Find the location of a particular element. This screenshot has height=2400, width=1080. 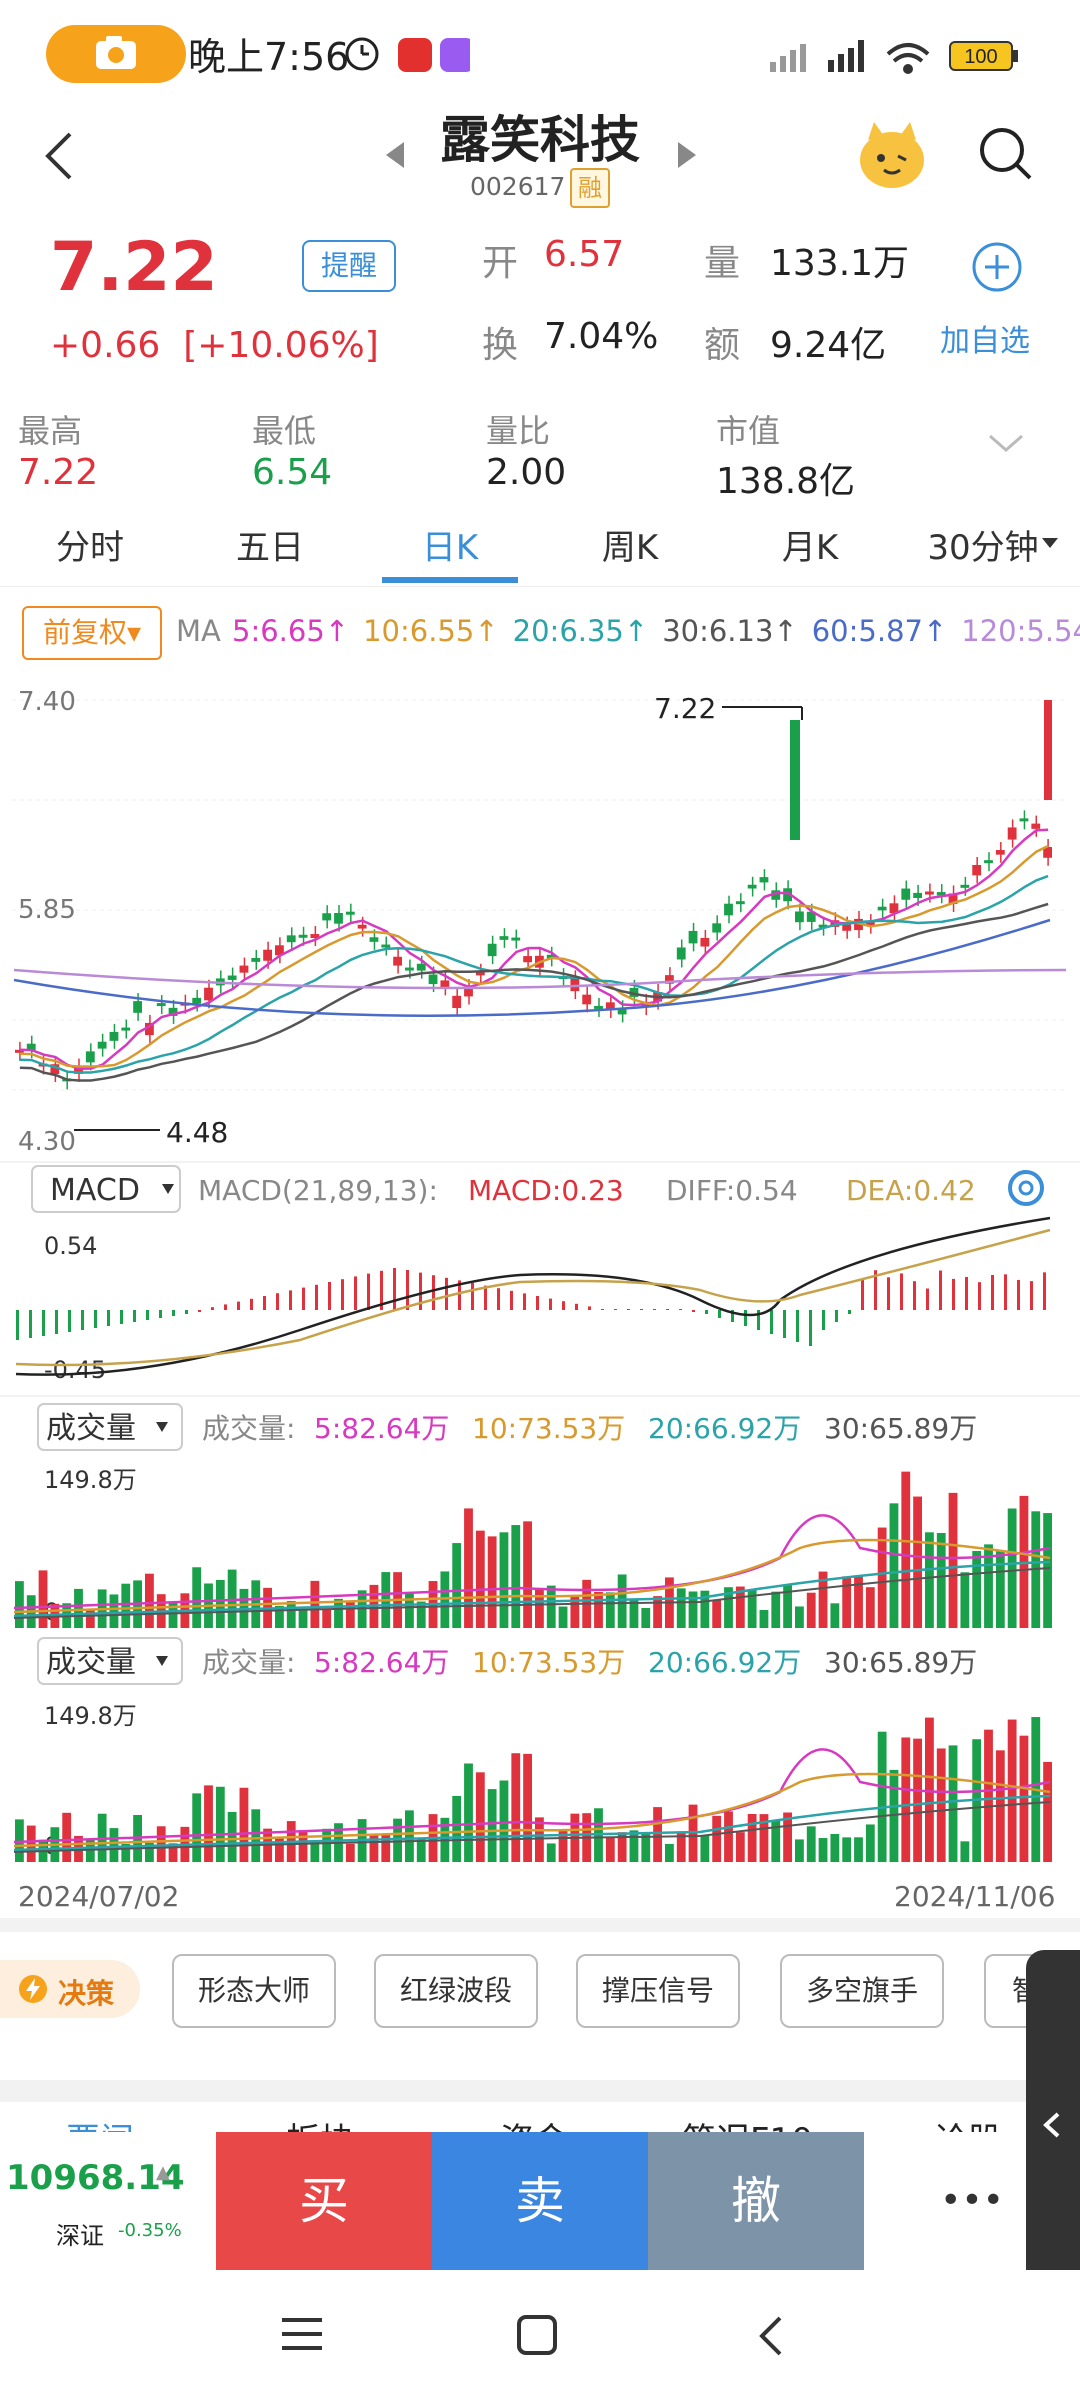

tab-sector: 板块 is located at coordinates (320, 2124).